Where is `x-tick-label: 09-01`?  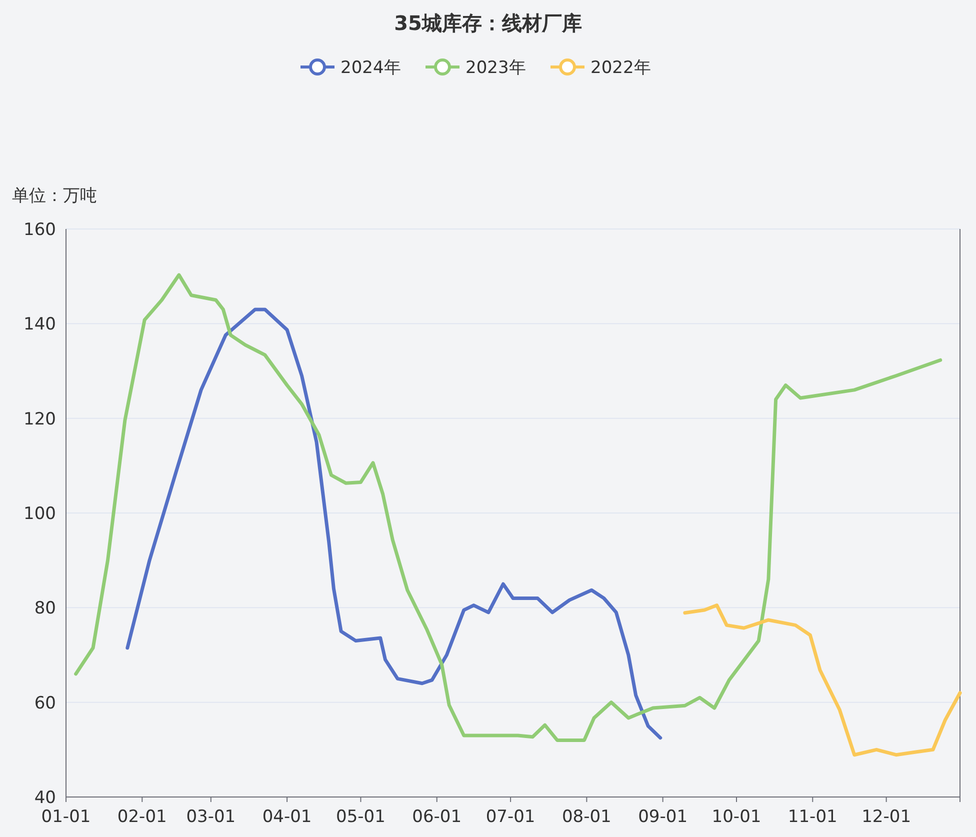
x-tick-label: 09-01 is located at coordinates (663, 817).